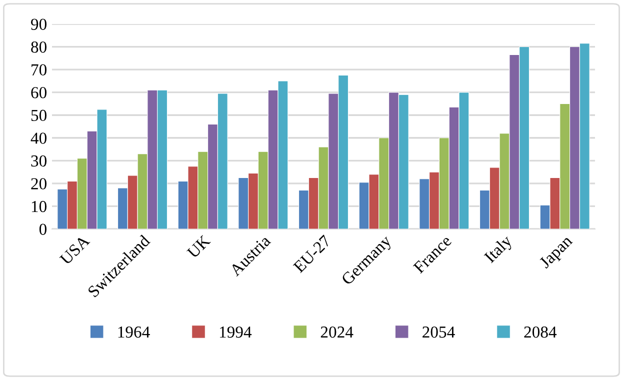  Describe the element at coordinates (38, 138) in the screenshot. I see `y-tick-label: 40` at that location.